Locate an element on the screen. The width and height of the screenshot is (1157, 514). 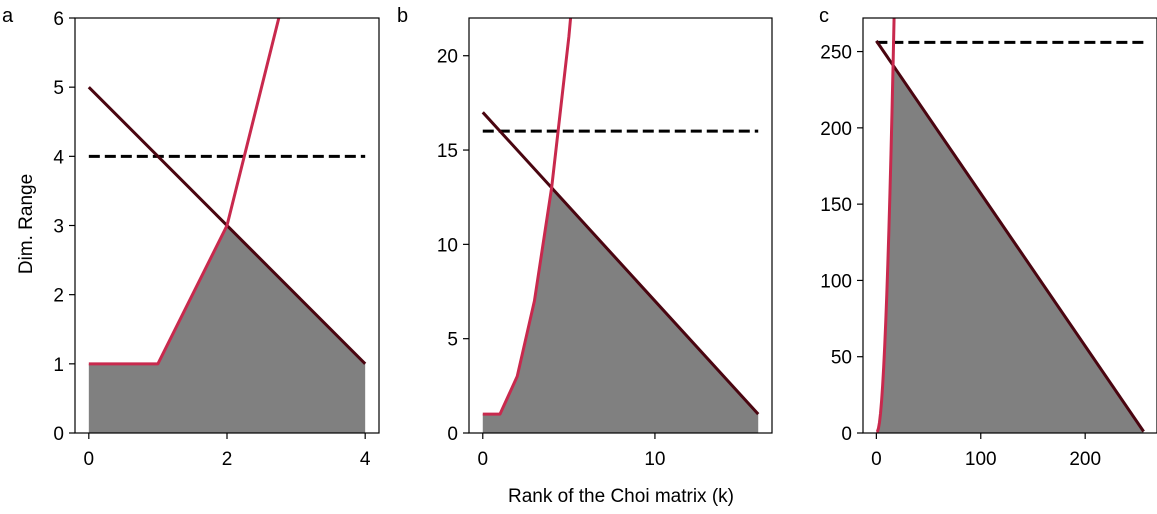
y-tick-label: 15 is located at coordinates (447, 151).